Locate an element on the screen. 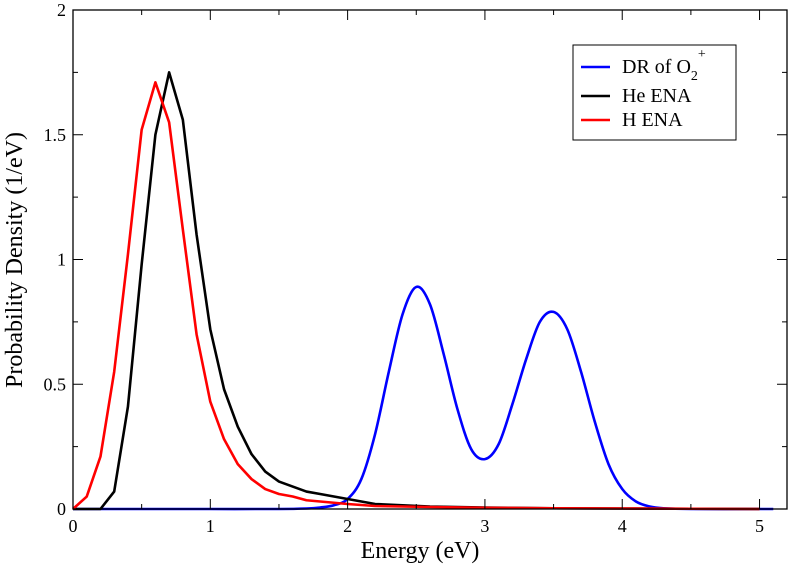 Image resolution: width=789 pixels, height=570 pixels. x-tick-label: 3 is located at coordinates (484, 526).